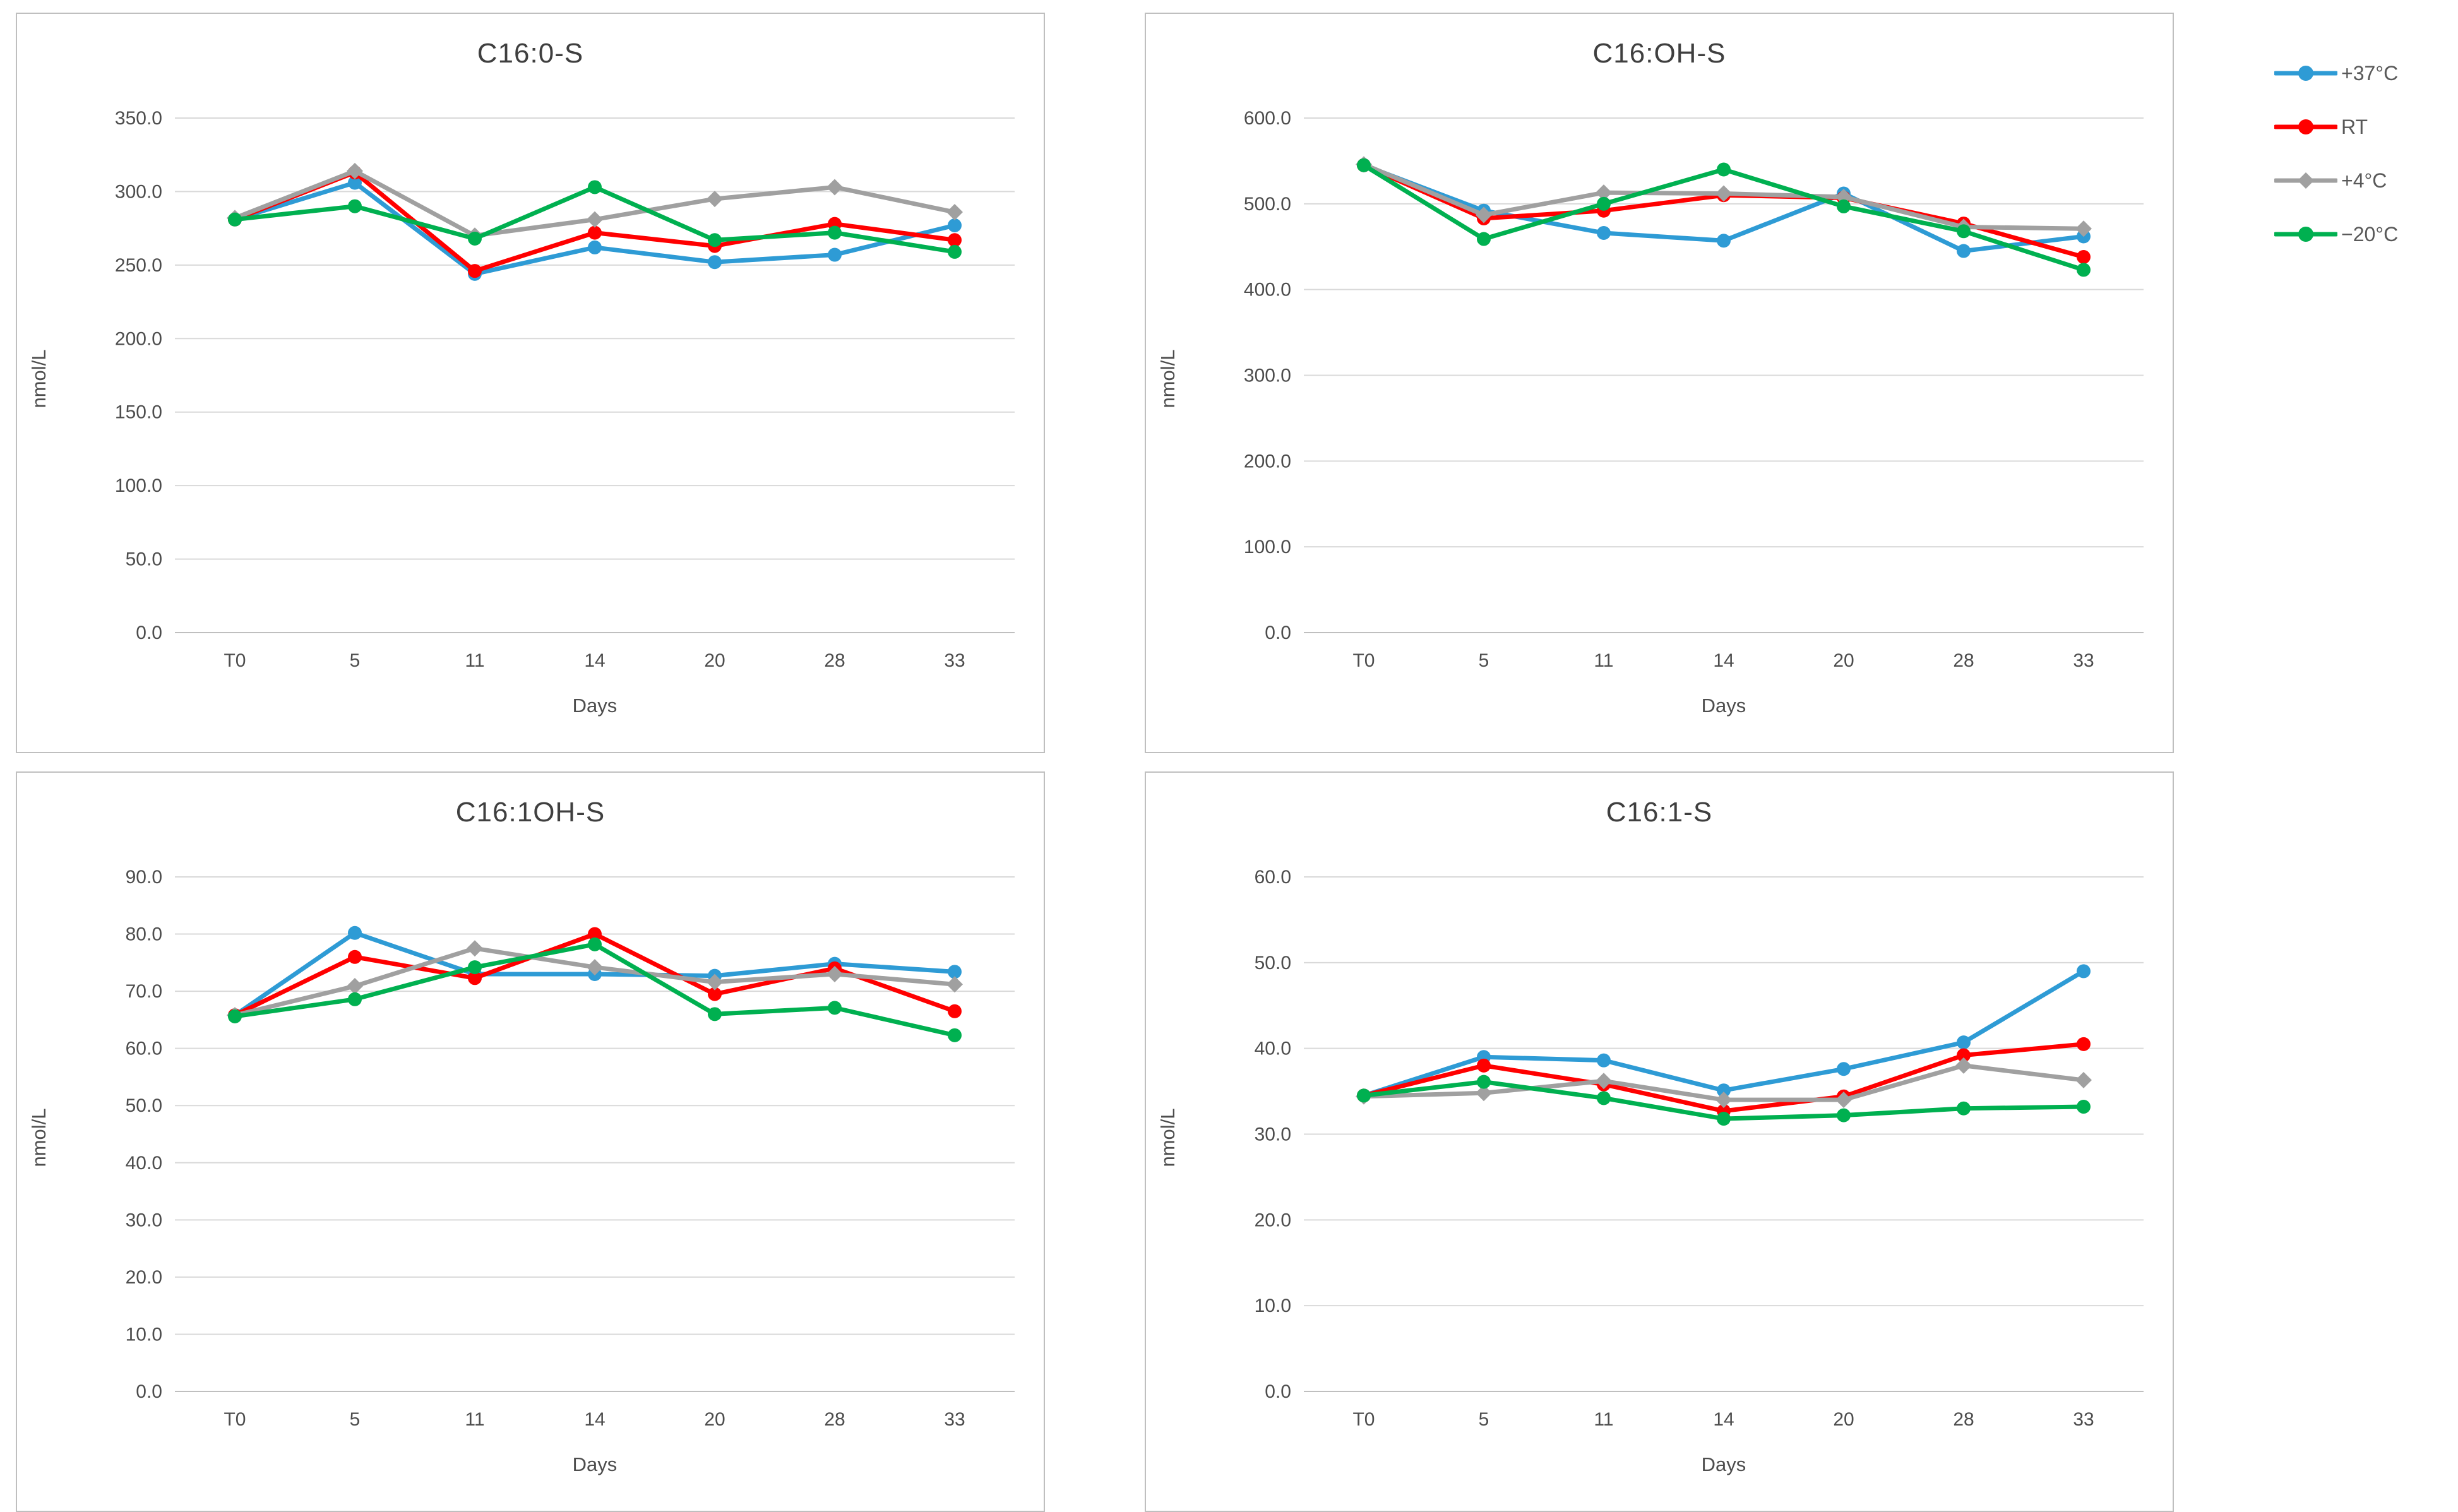  What do you see at coordinates (144, 991) in the screenshot?
I see `y-tick-label: 70.0` at bounding box center [144, 991].